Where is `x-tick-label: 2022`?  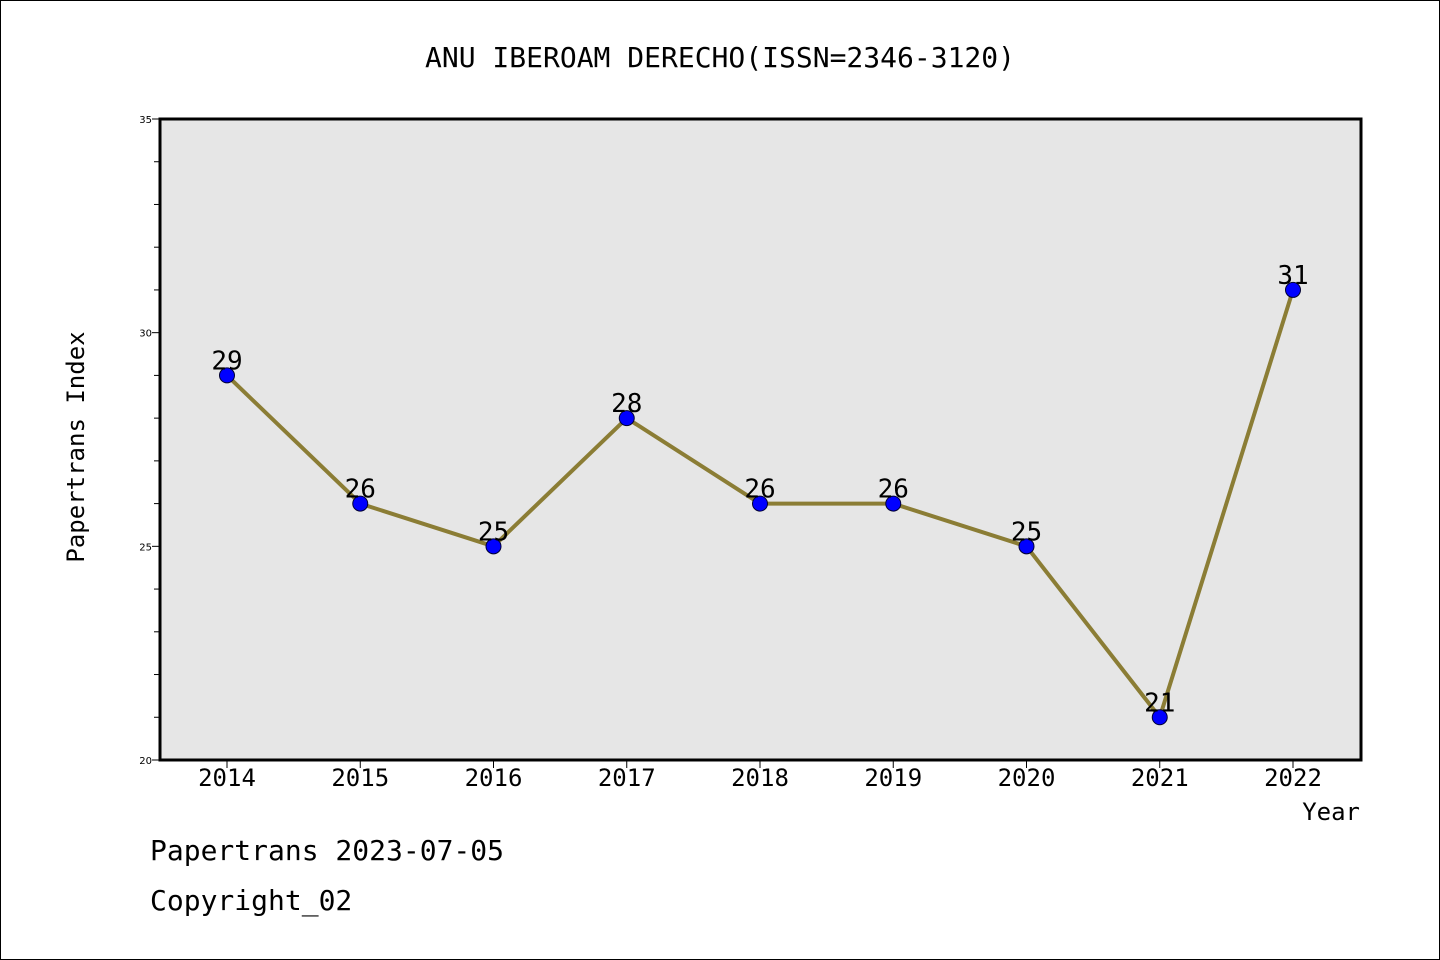
x-tick-label: 2022 is located at coordinates (1293, 778).